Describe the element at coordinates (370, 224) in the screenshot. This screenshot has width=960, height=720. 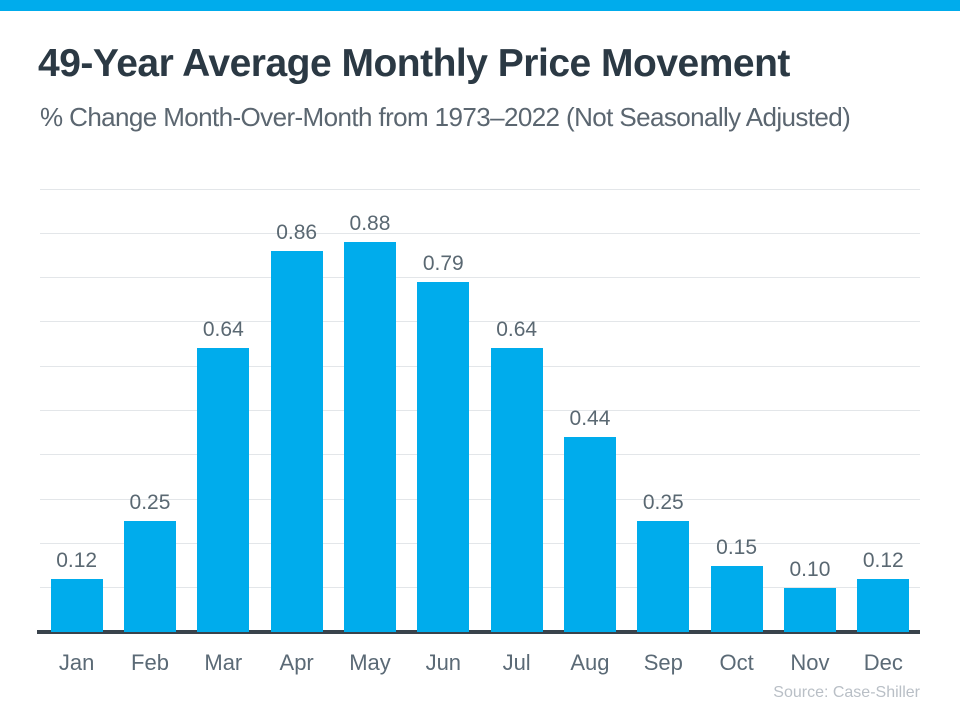
I see `bar-value-label: 0.88` at that location.